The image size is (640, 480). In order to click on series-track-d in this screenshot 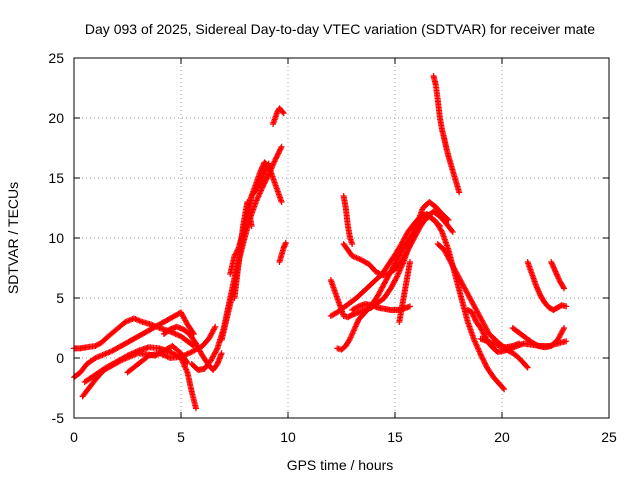, I will do `click(140, 378)`.